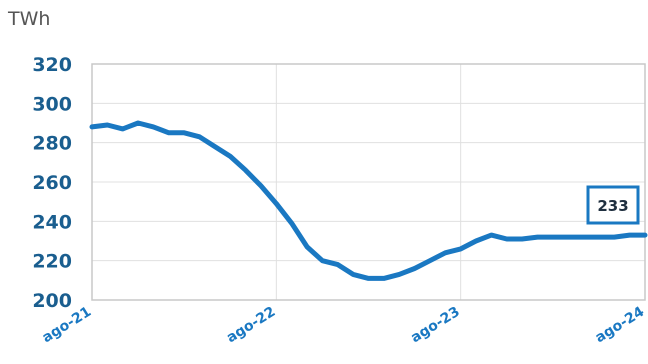 This screenshot has width=648, height=364. What do you see at coordinates (52, 104) in the screenshot?
I see `y-tick-label: 300` at bounding box center [52, 104].